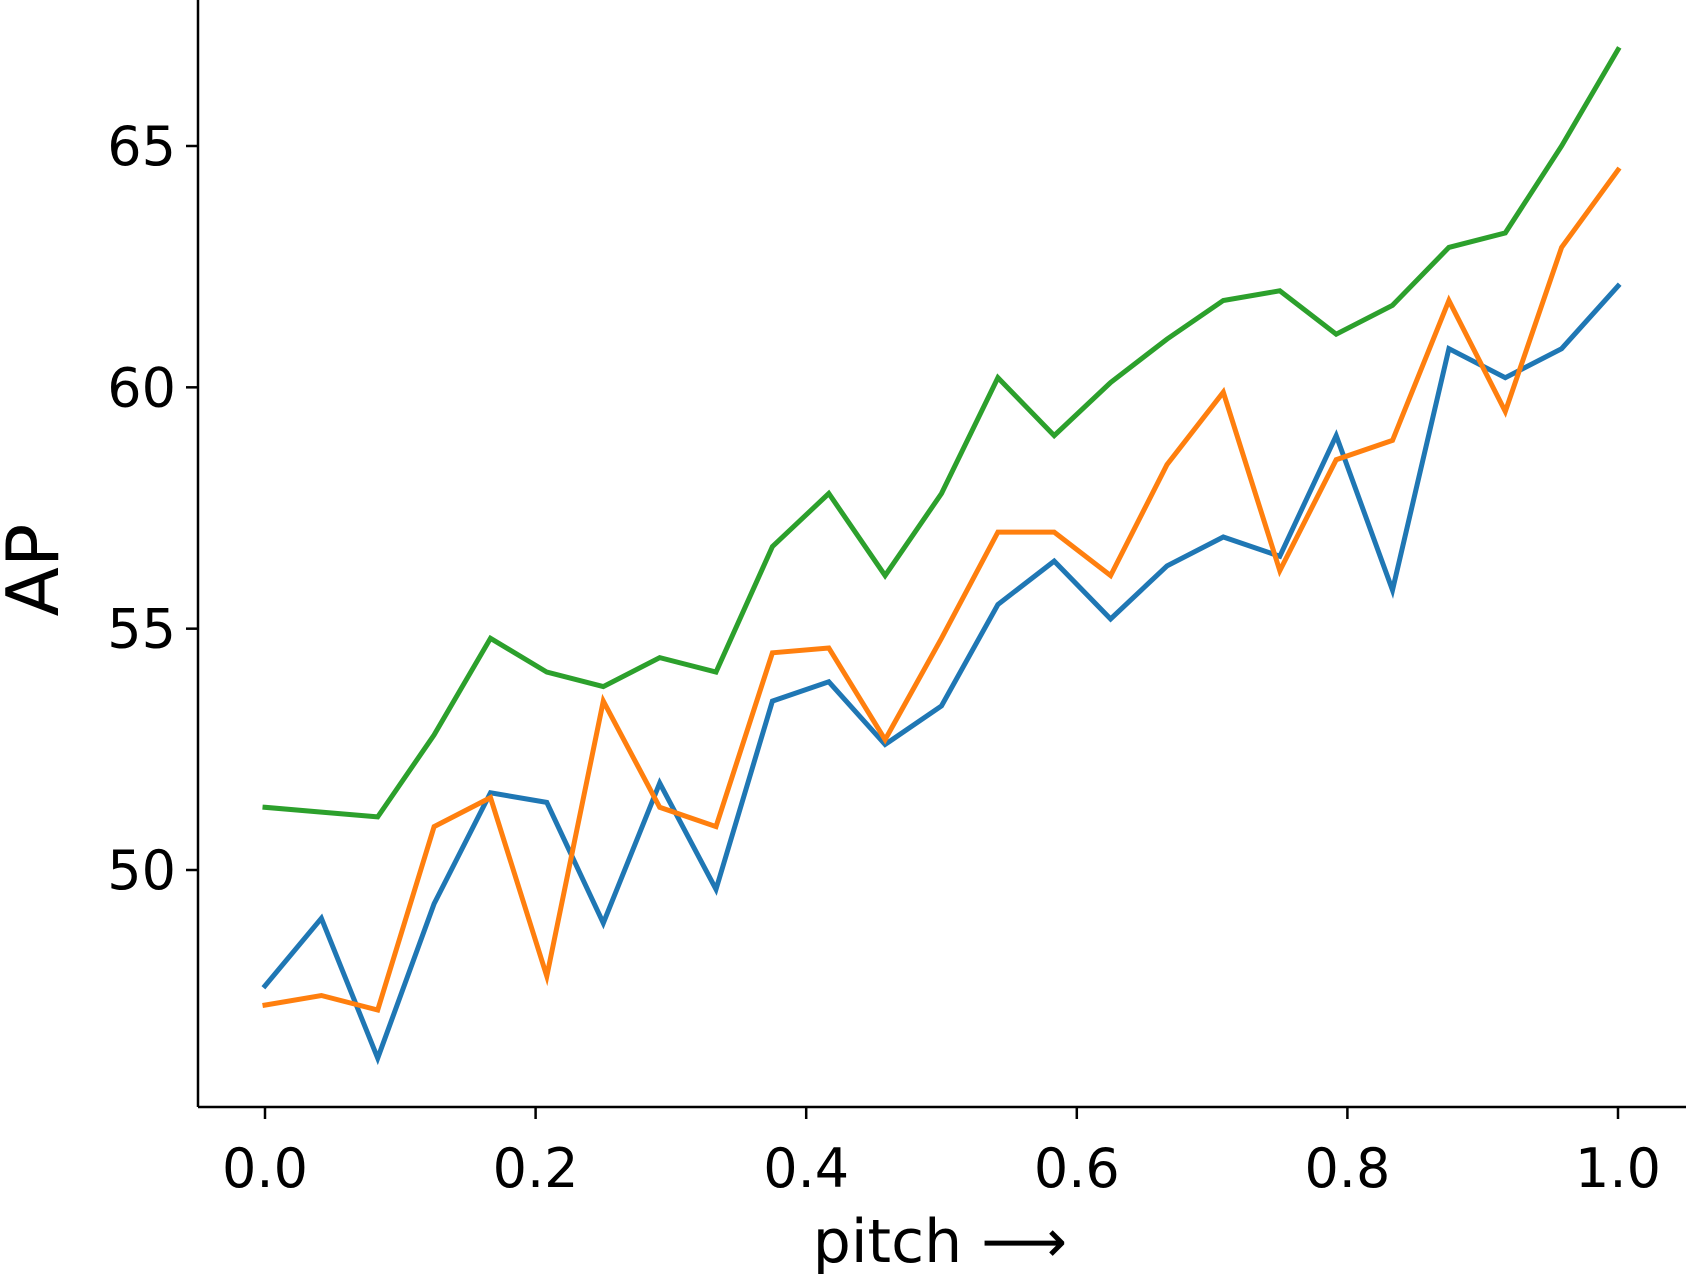 This screenshot has height=1274, width=1686. Describe the element at coordinates (1077, 1168) in the screenshot. I see `x-tick-label: 0.6` at that location.